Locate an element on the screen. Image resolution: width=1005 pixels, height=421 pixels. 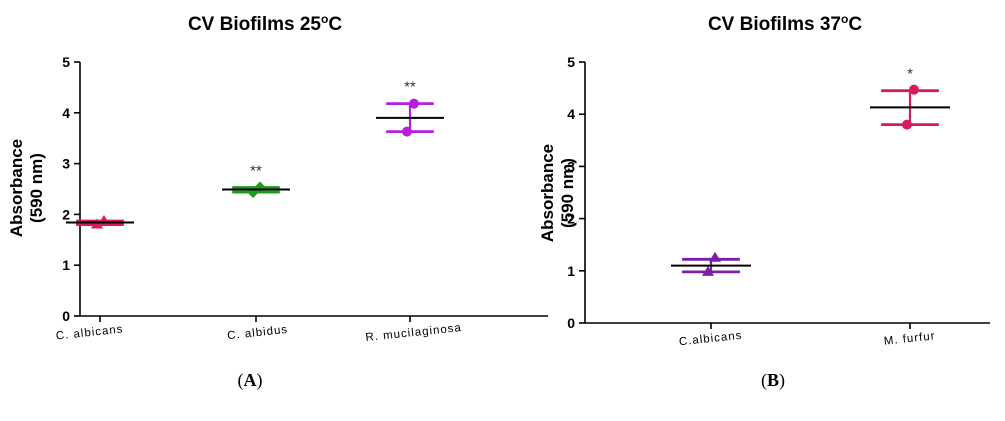
significance-marker: * is located at coordinates (910, 74).